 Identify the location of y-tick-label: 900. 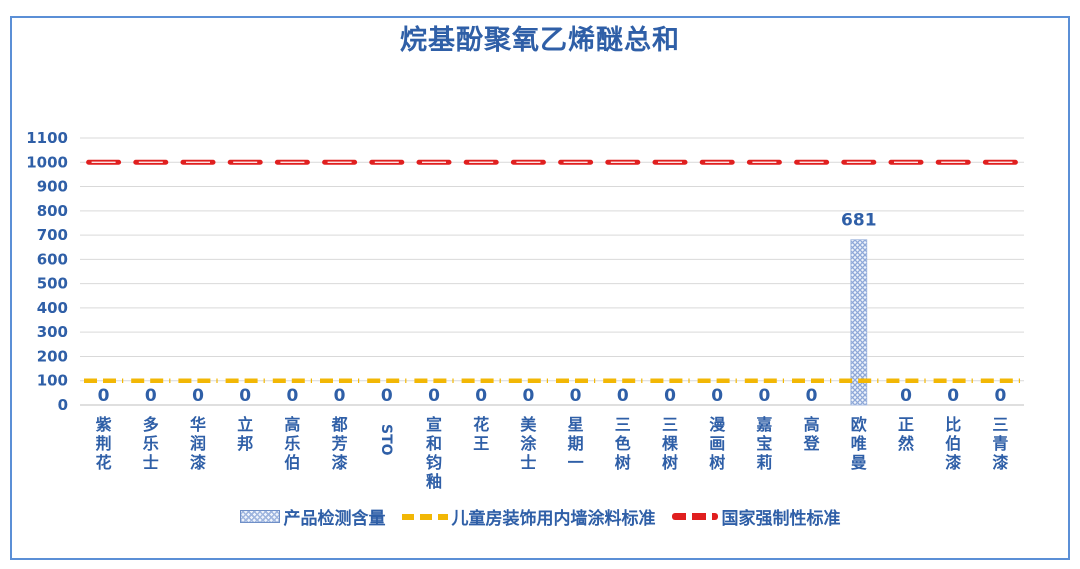
(52, 187).